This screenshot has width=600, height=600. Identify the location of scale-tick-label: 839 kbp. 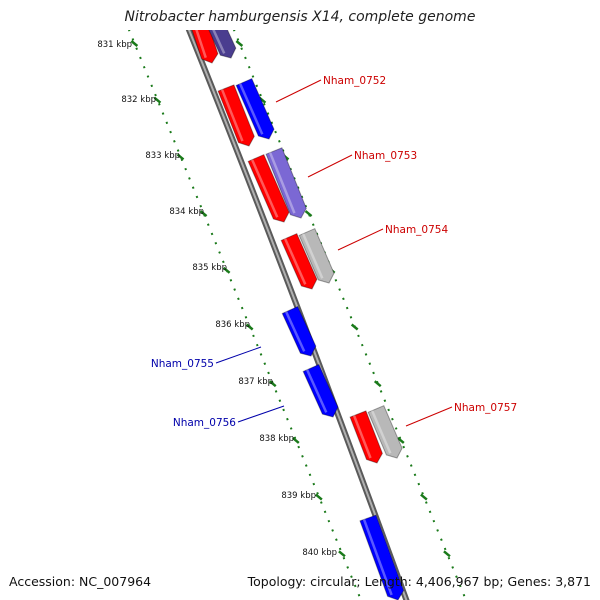
(298, 496).